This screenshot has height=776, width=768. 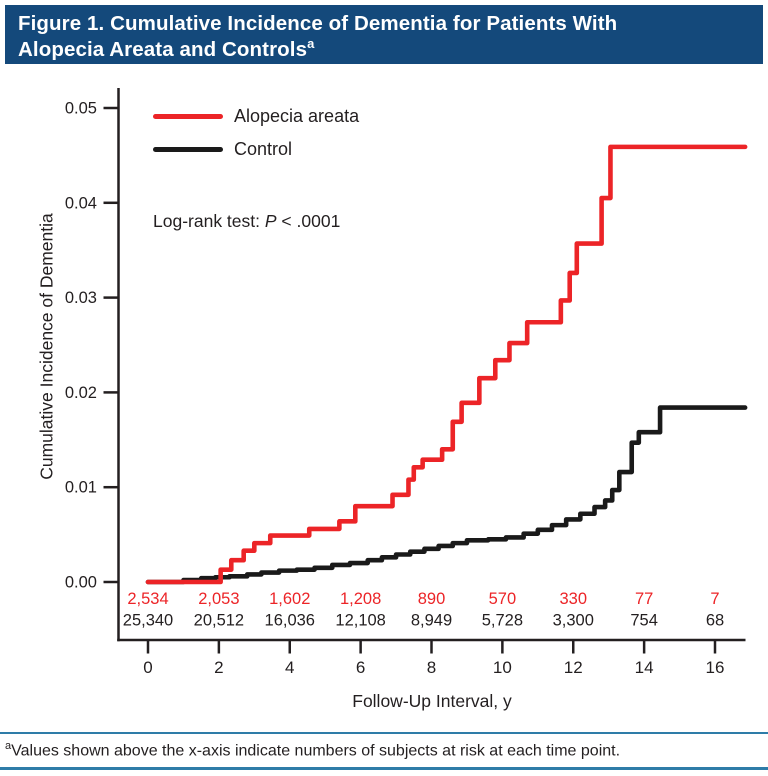 What do you see at coordinates (8, 746) in the screenshot?
I see `footnote-superscript: a` at bounding box center [8, 746].